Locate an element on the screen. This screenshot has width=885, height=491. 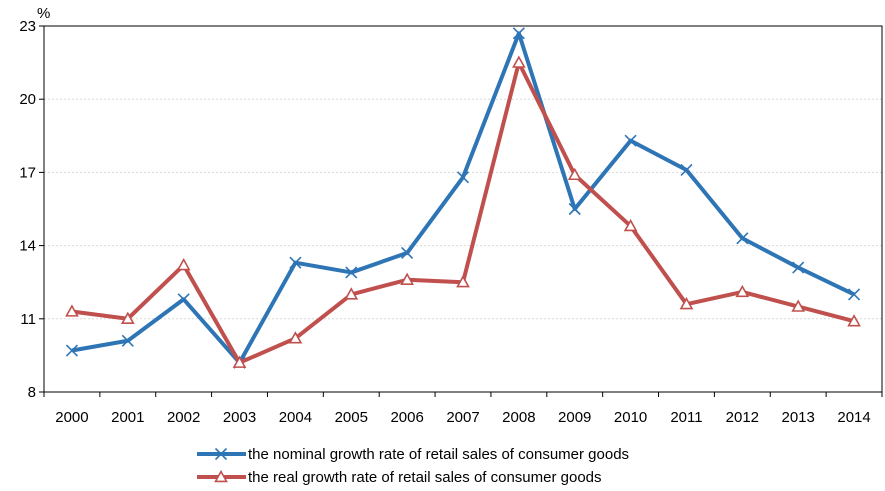
point-s0-2012-stroke-b is located at coordinates (742, 238).